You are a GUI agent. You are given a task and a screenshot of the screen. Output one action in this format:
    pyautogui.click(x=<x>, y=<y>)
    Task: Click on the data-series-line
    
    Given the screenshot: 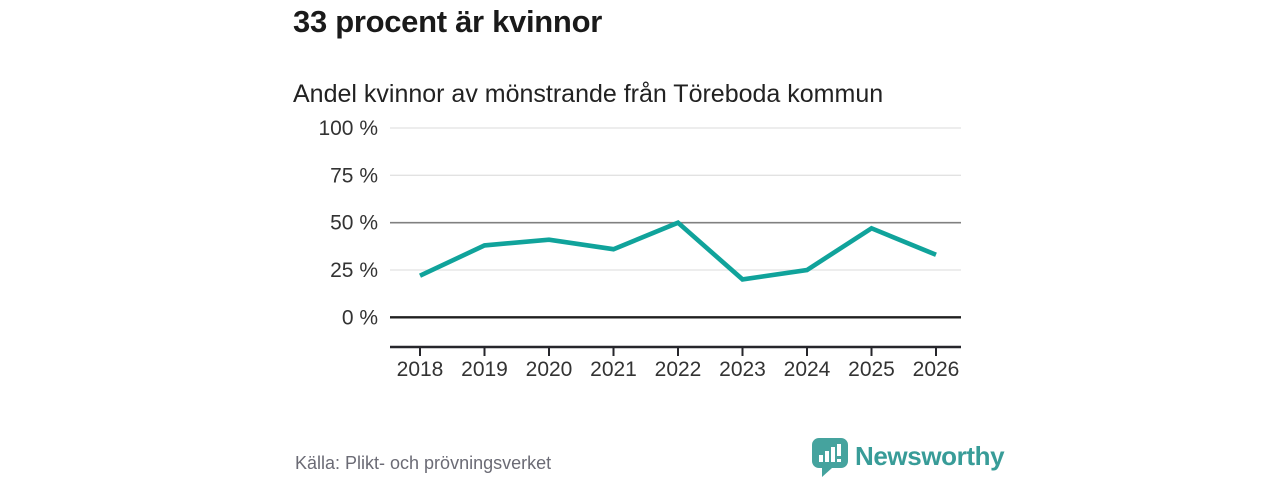 What is the action you would take?
    pyautogui.click(x=678, y=251)
    